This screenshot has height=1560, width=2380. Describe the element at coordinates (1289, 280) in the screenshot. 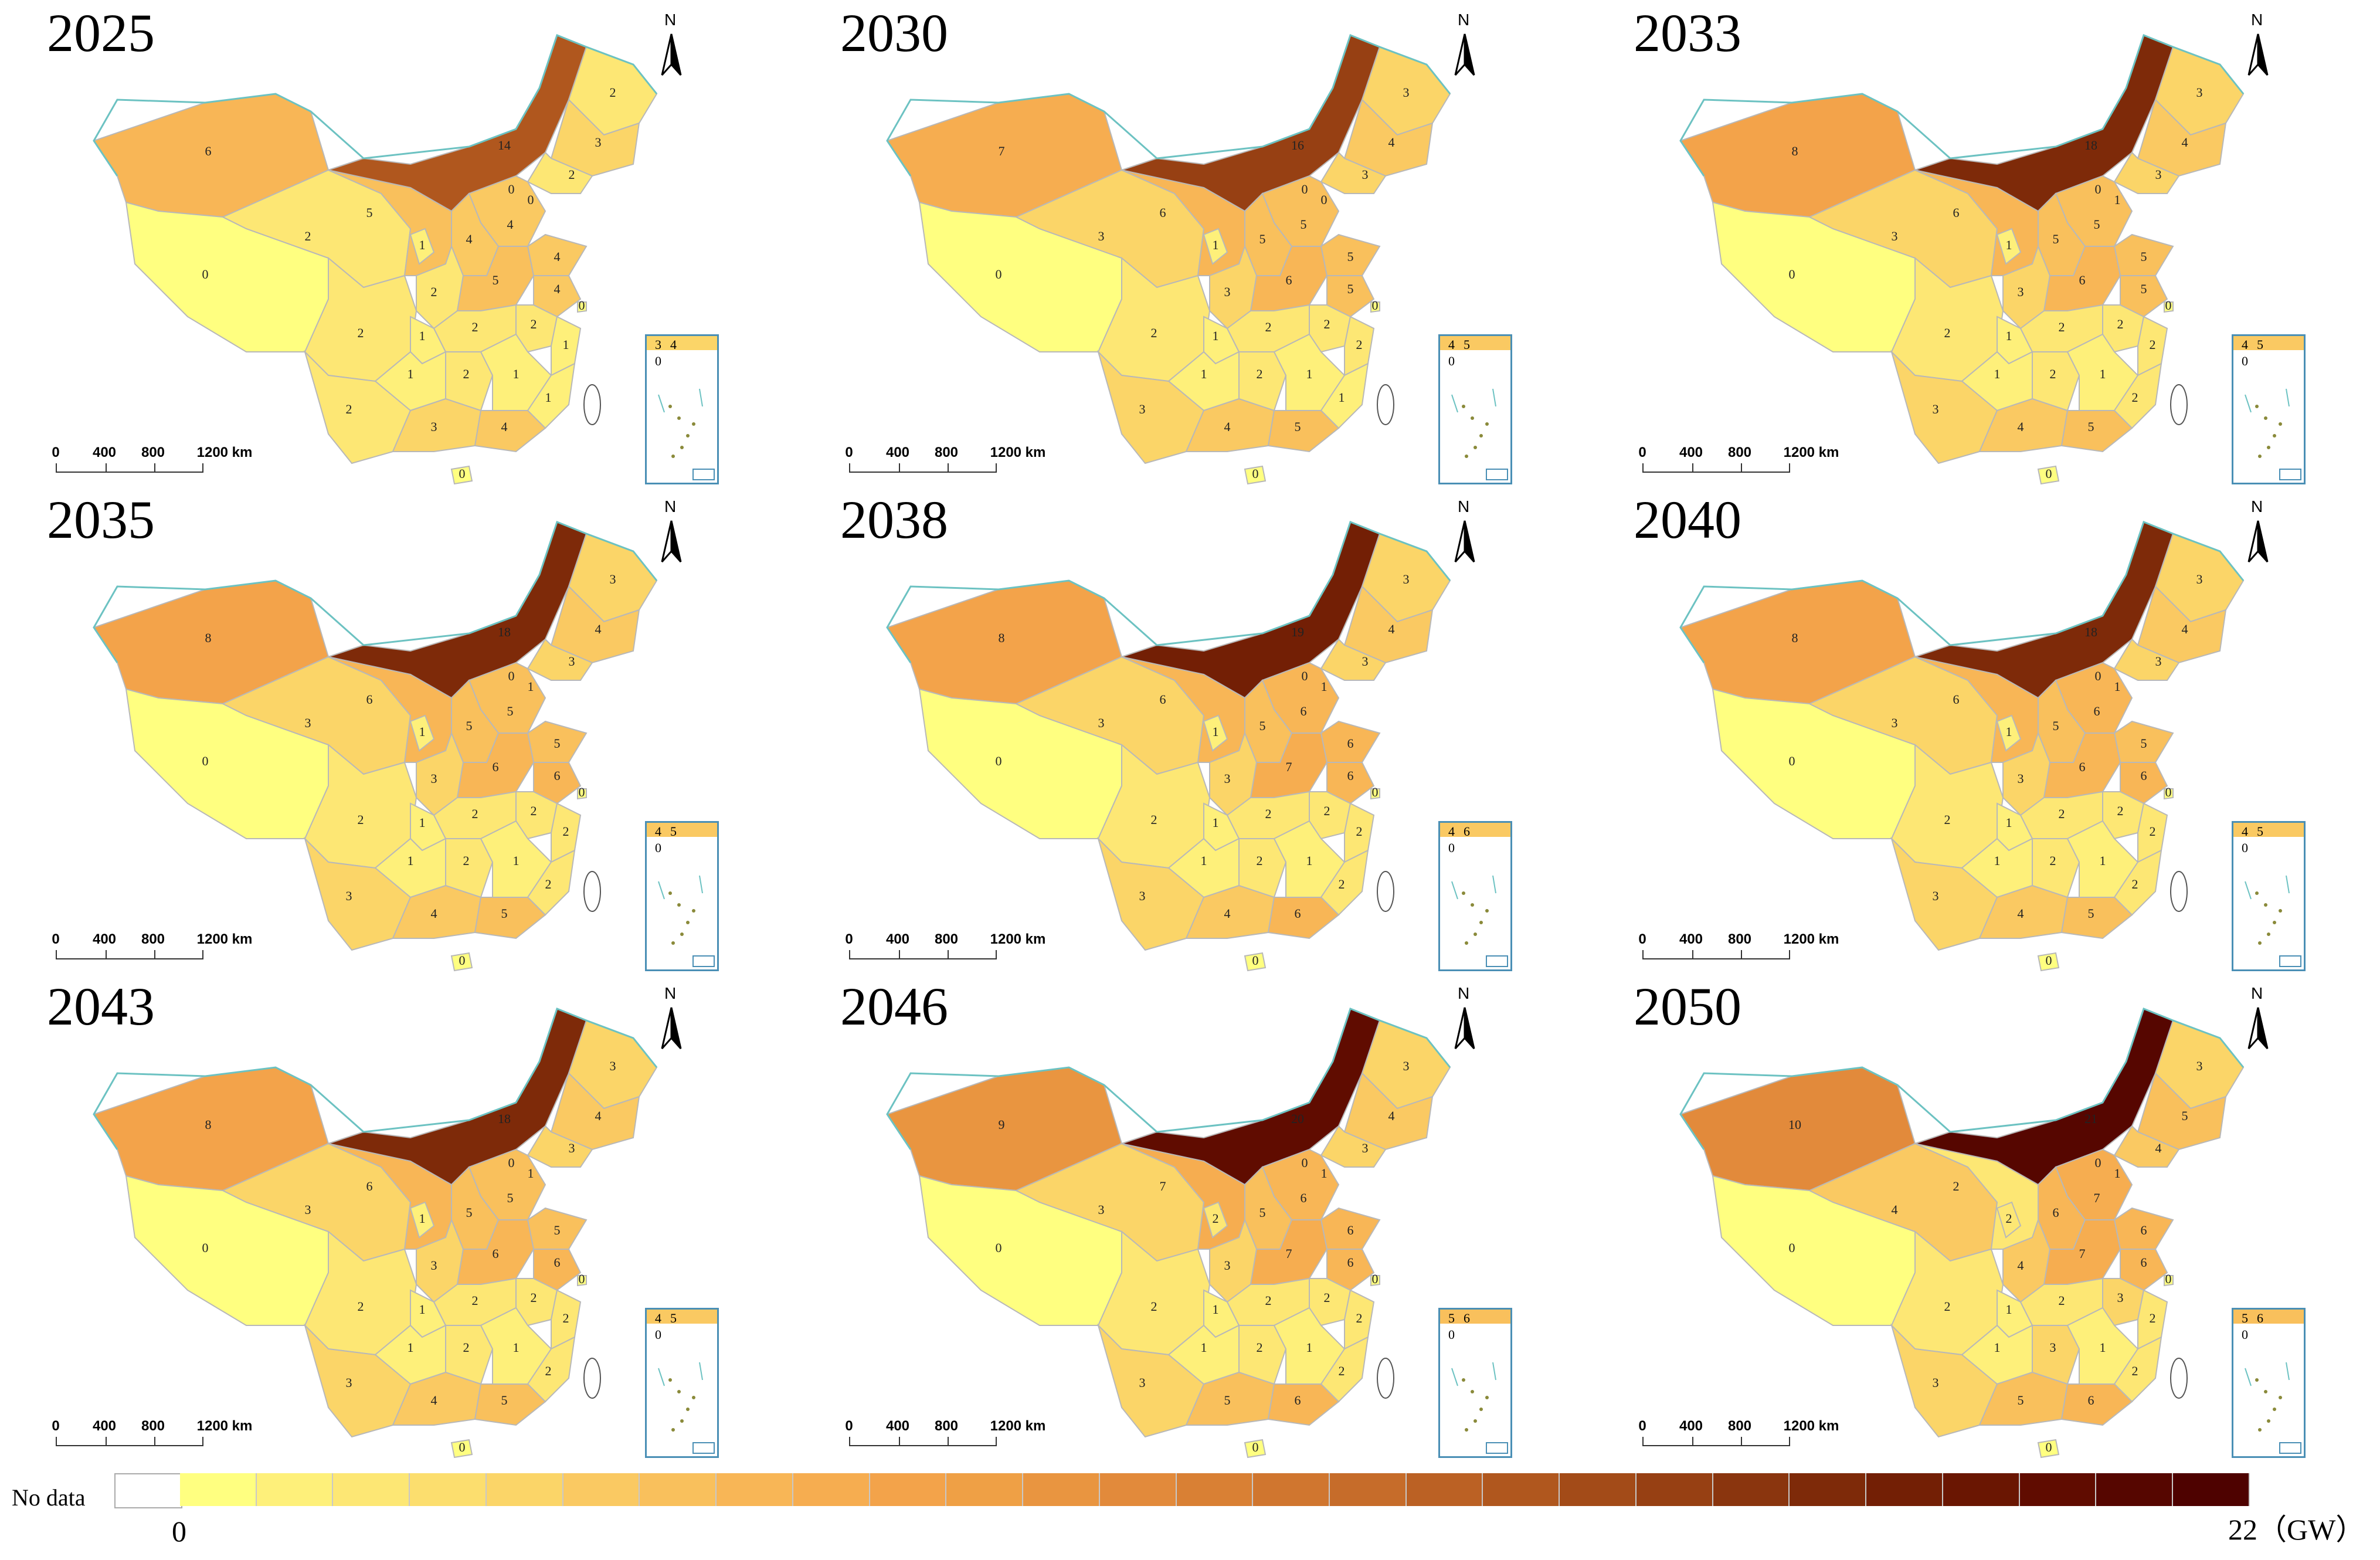

I see `value-label-henan: 6` at that location.